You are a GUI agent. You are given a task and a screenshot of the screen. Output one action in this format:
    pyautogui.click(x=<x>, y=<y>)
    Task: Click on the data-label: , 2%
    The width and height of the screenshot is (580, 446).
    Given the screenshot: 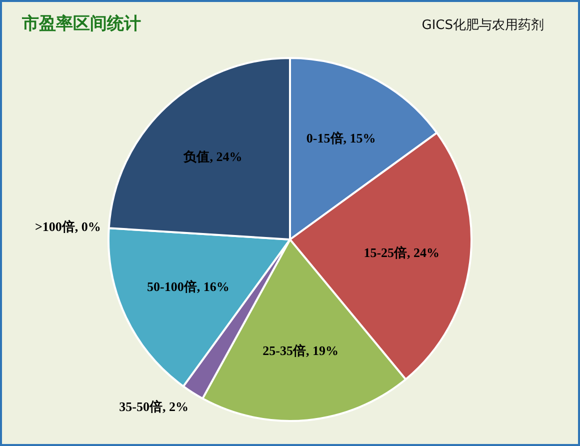 What is the action you would take?
    pyautogui.click(x=175, y=406)
    